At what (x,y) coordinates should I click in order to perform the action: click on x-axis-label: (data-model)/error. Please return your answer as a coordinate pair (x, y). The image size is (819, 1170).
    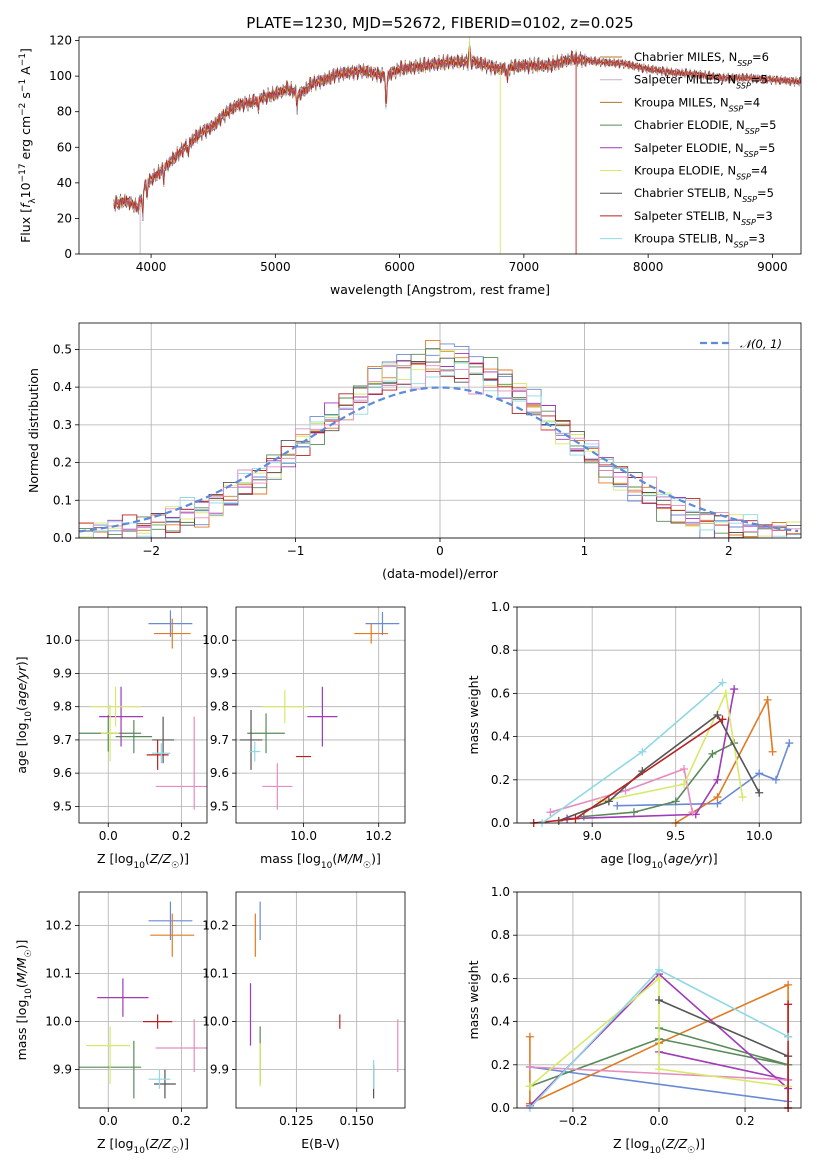
    Looking at the image, I should click on (440, 573).